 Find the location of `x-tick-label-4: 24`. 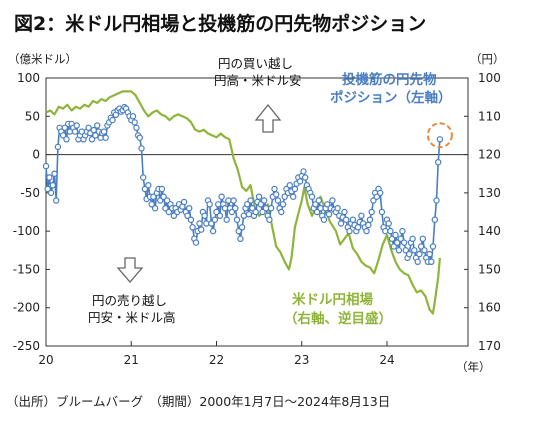

x-tick-label-4: 24 is located at coordinates (386, 360).